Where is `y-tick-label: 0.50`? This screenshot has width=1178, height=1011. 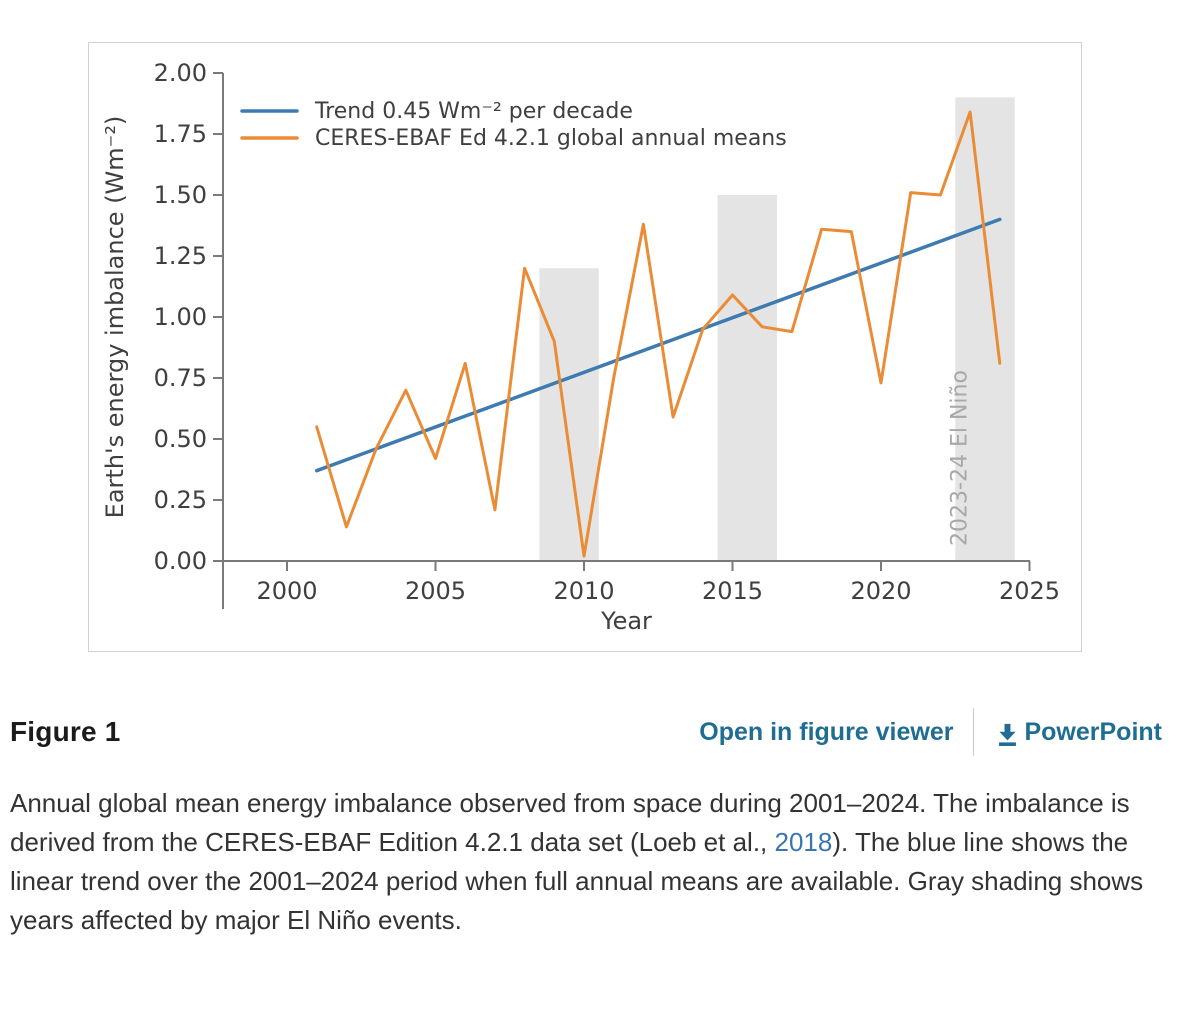 y-tick-label: 0.50 is located at coordinates (180, 439).